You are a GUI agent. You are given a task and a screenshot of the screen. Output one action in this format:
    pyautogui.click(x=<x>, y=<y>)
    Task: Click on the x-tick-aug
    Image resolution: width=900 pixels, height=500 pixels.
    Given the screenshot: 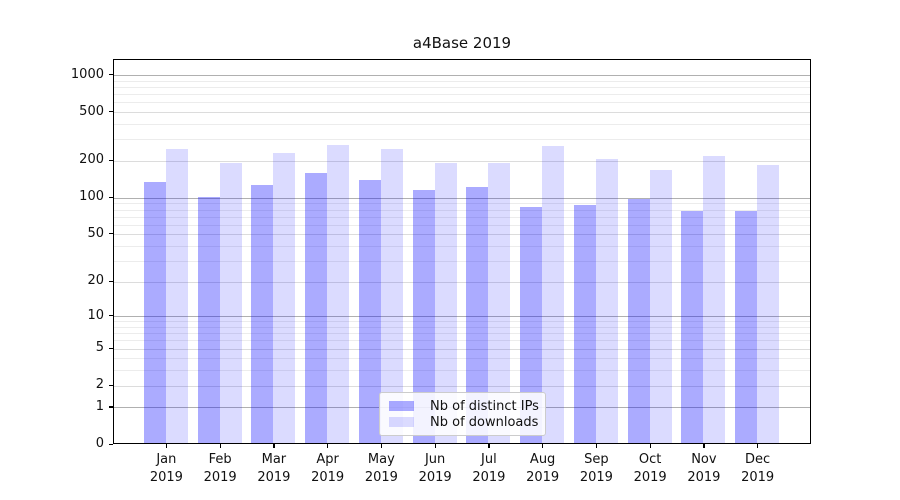 What is the action you would take?
    pyautogui.click(x=543, y=446)
    